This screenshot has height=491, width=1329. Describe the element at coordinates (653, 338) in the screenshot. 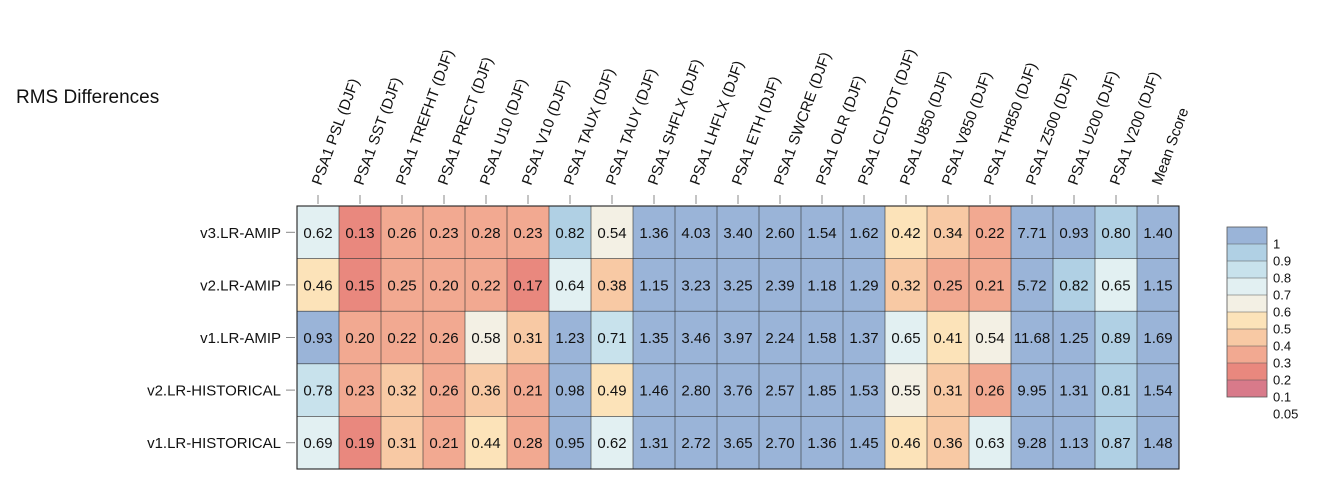

I see `cell-value-label: 1.35` at that location.